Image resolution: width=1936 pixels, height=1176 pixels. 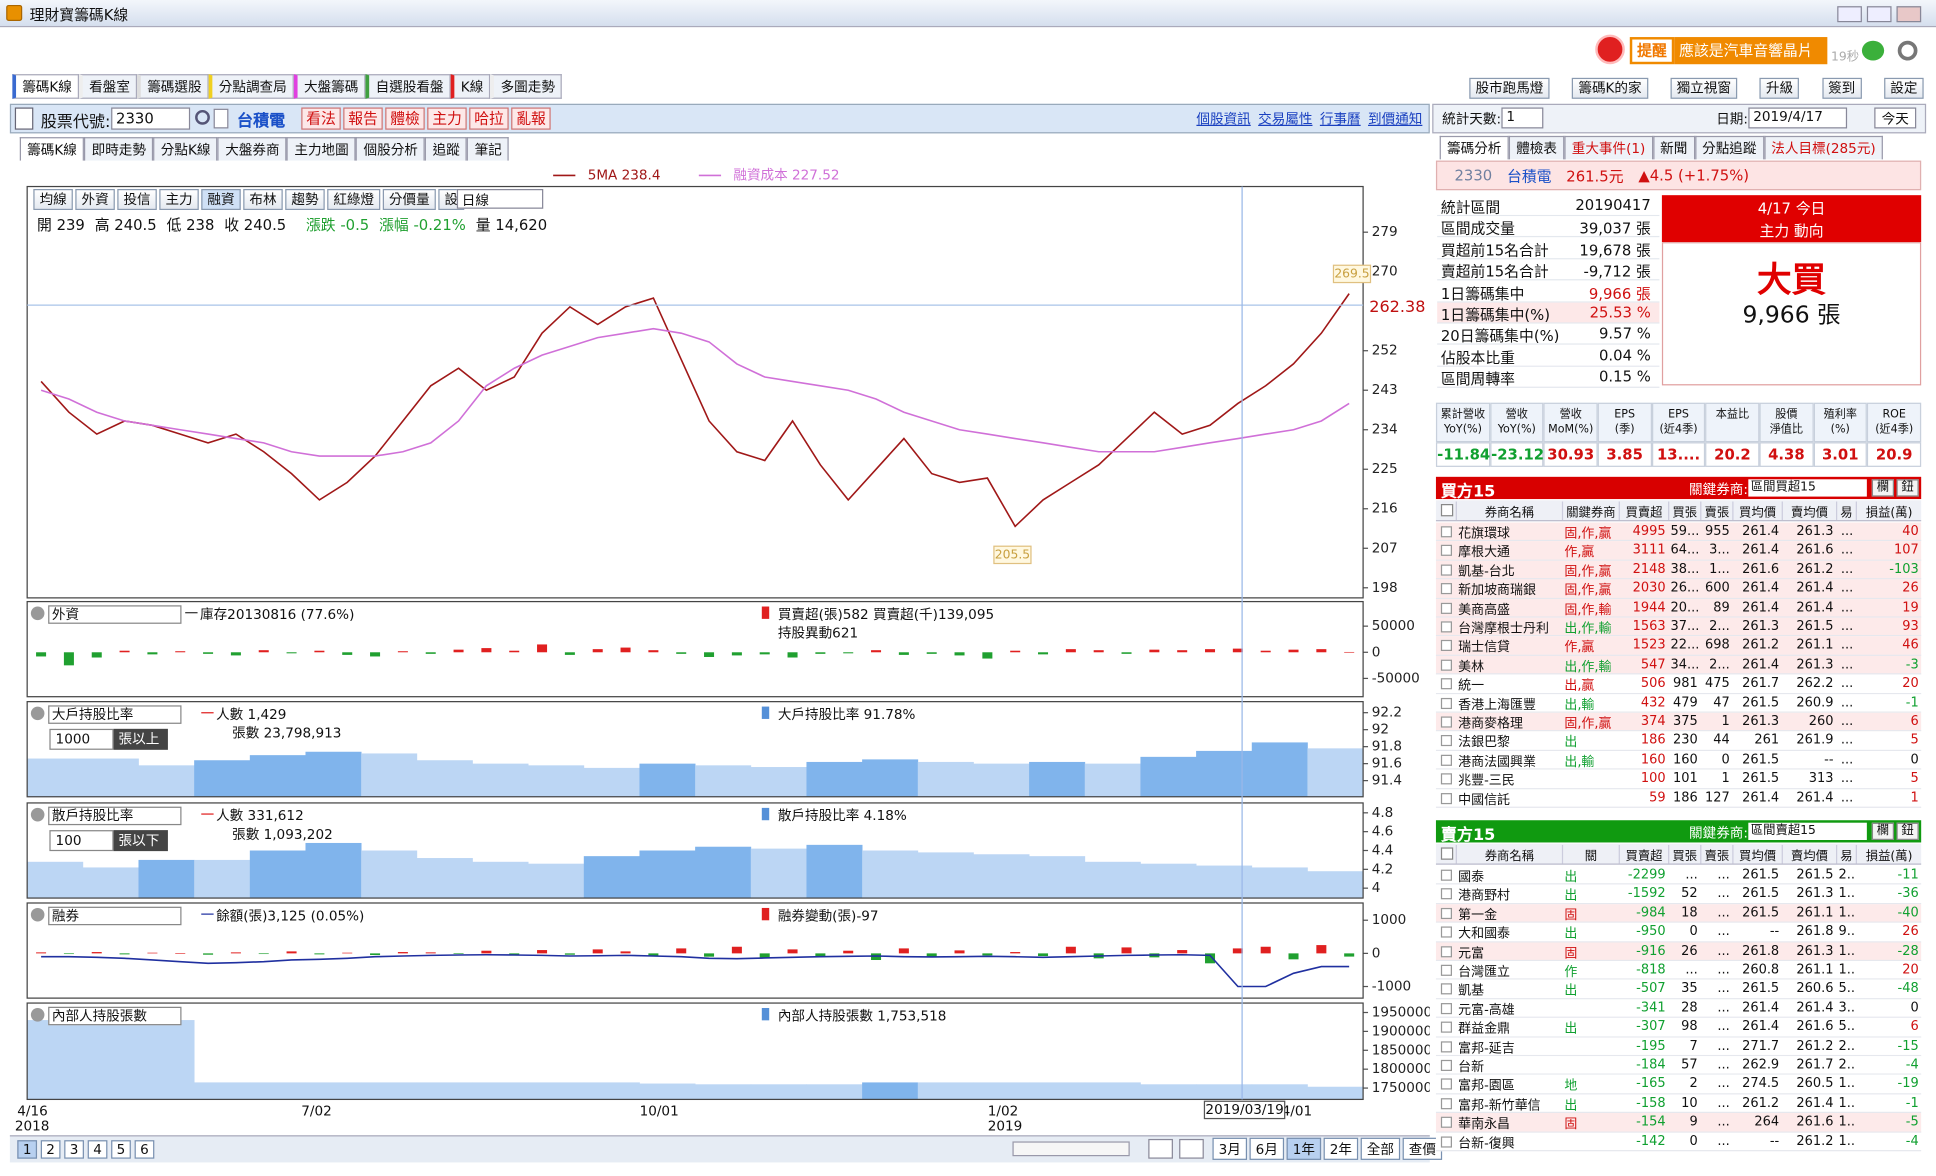 What do you see at coordinates (1652, 51) in the screenshot?
I see `notice-tag: 提醒` at bounding box center [1652, 51].